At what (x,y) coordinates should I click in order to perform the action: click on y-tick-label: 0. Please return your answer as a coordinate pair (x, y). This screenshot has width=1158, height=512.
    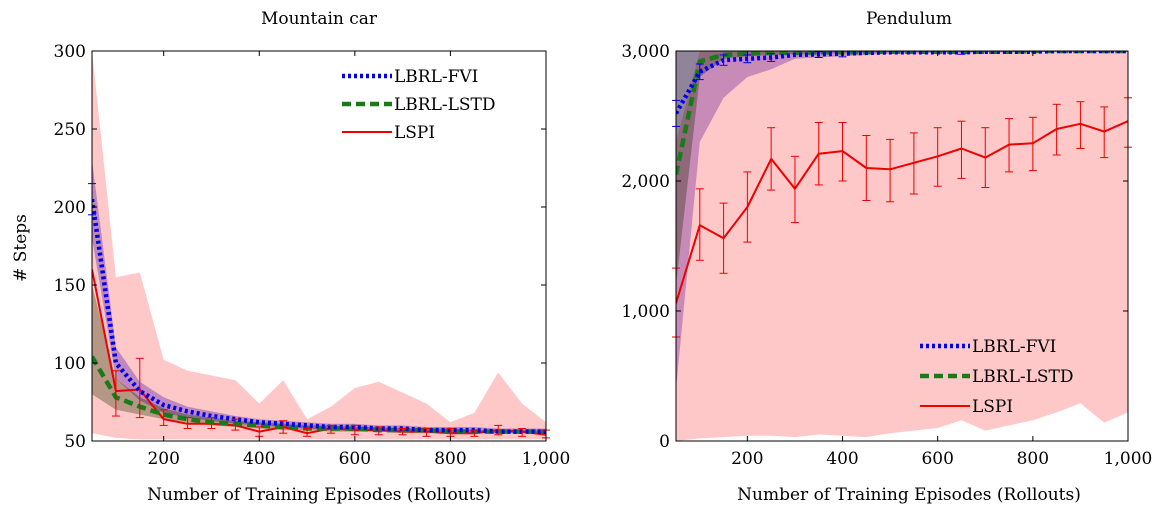
    Looking at the image, I should click on (664, 442).